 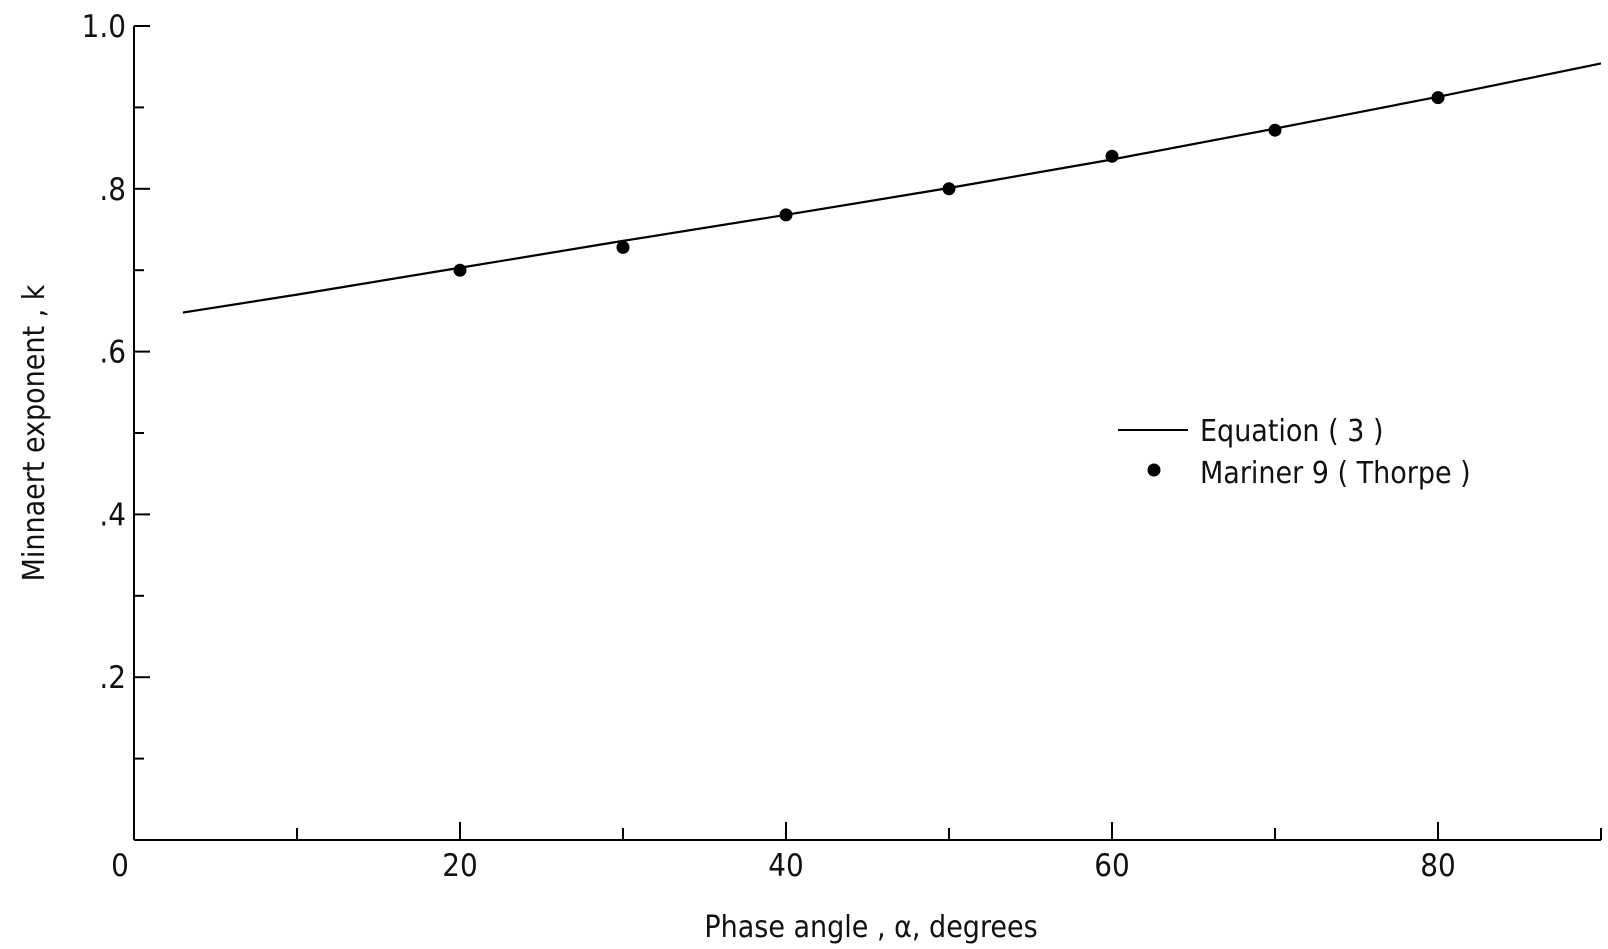 I want to click on legend-dot-swatch, so click(x=1154, y=470).